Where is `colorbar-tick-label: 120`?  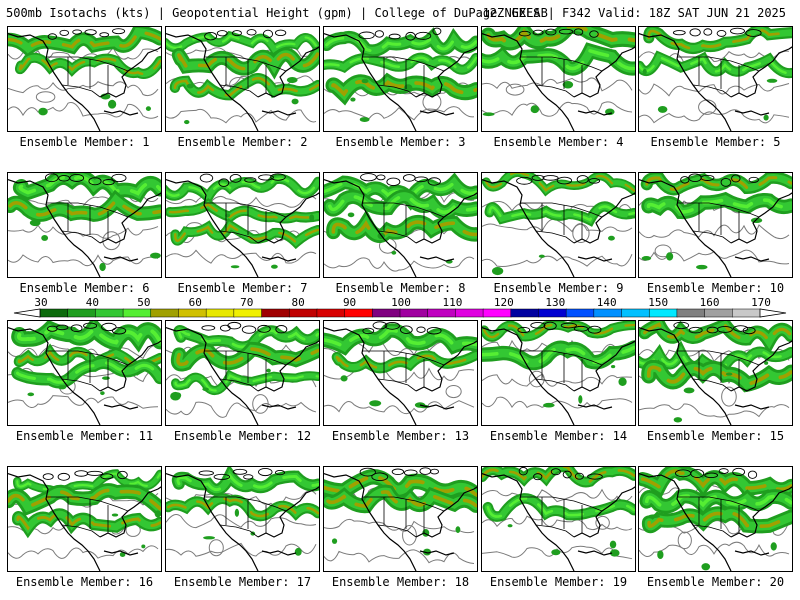
colorbar-tick-label: 120 is located at coordinates (504, 302).